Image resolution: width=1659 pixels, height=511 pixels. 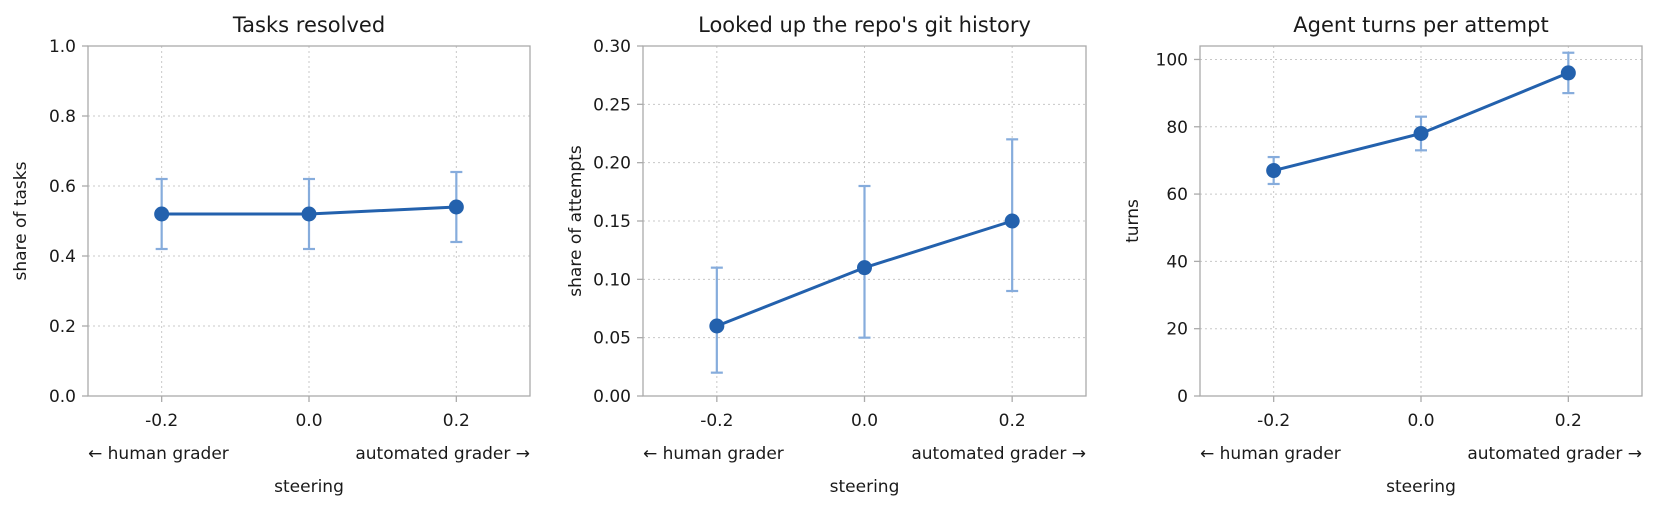 I want to click on y-tick-label: 20, so click(x=1177, y=330).